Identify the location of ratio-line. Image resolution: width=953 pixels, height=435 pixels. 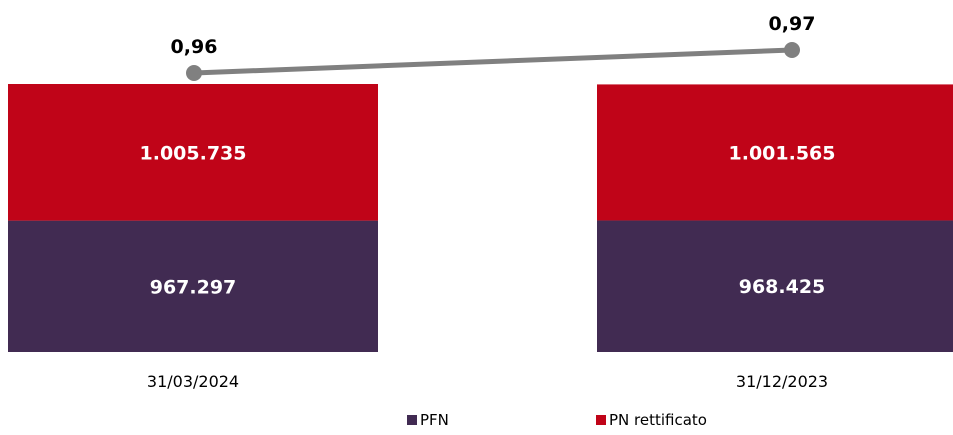
(493, 61).